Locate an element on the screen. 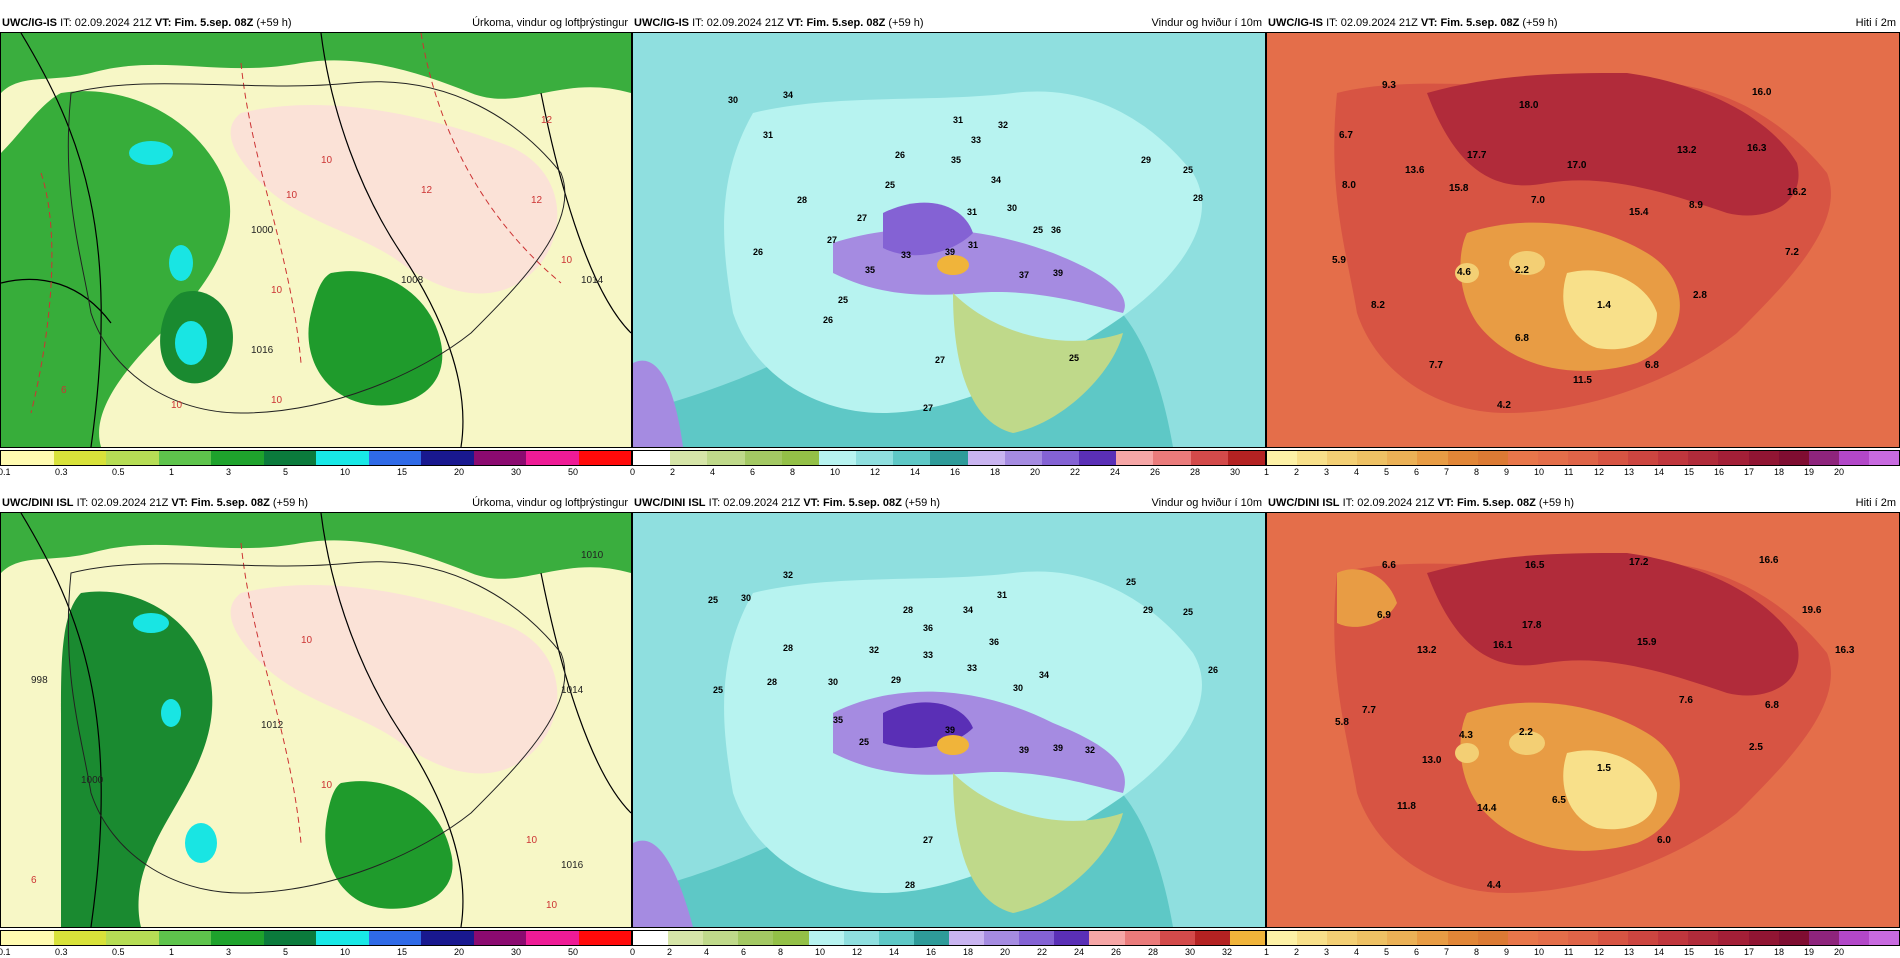 Image resolution: width=1900 pixels, height=958 pixels. map-label: 1014 is located at coordinates (572, 690).